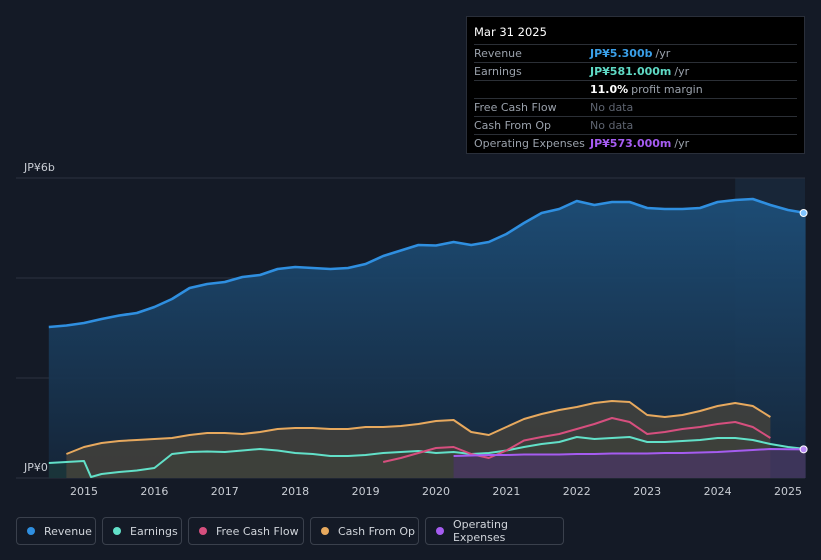 This screenshot has width=821, height=560. What do you see at coordinates (513, 125) in the screenshot?
I see `tooltip-label: Cash From Op` at bounding box center [513, 125].